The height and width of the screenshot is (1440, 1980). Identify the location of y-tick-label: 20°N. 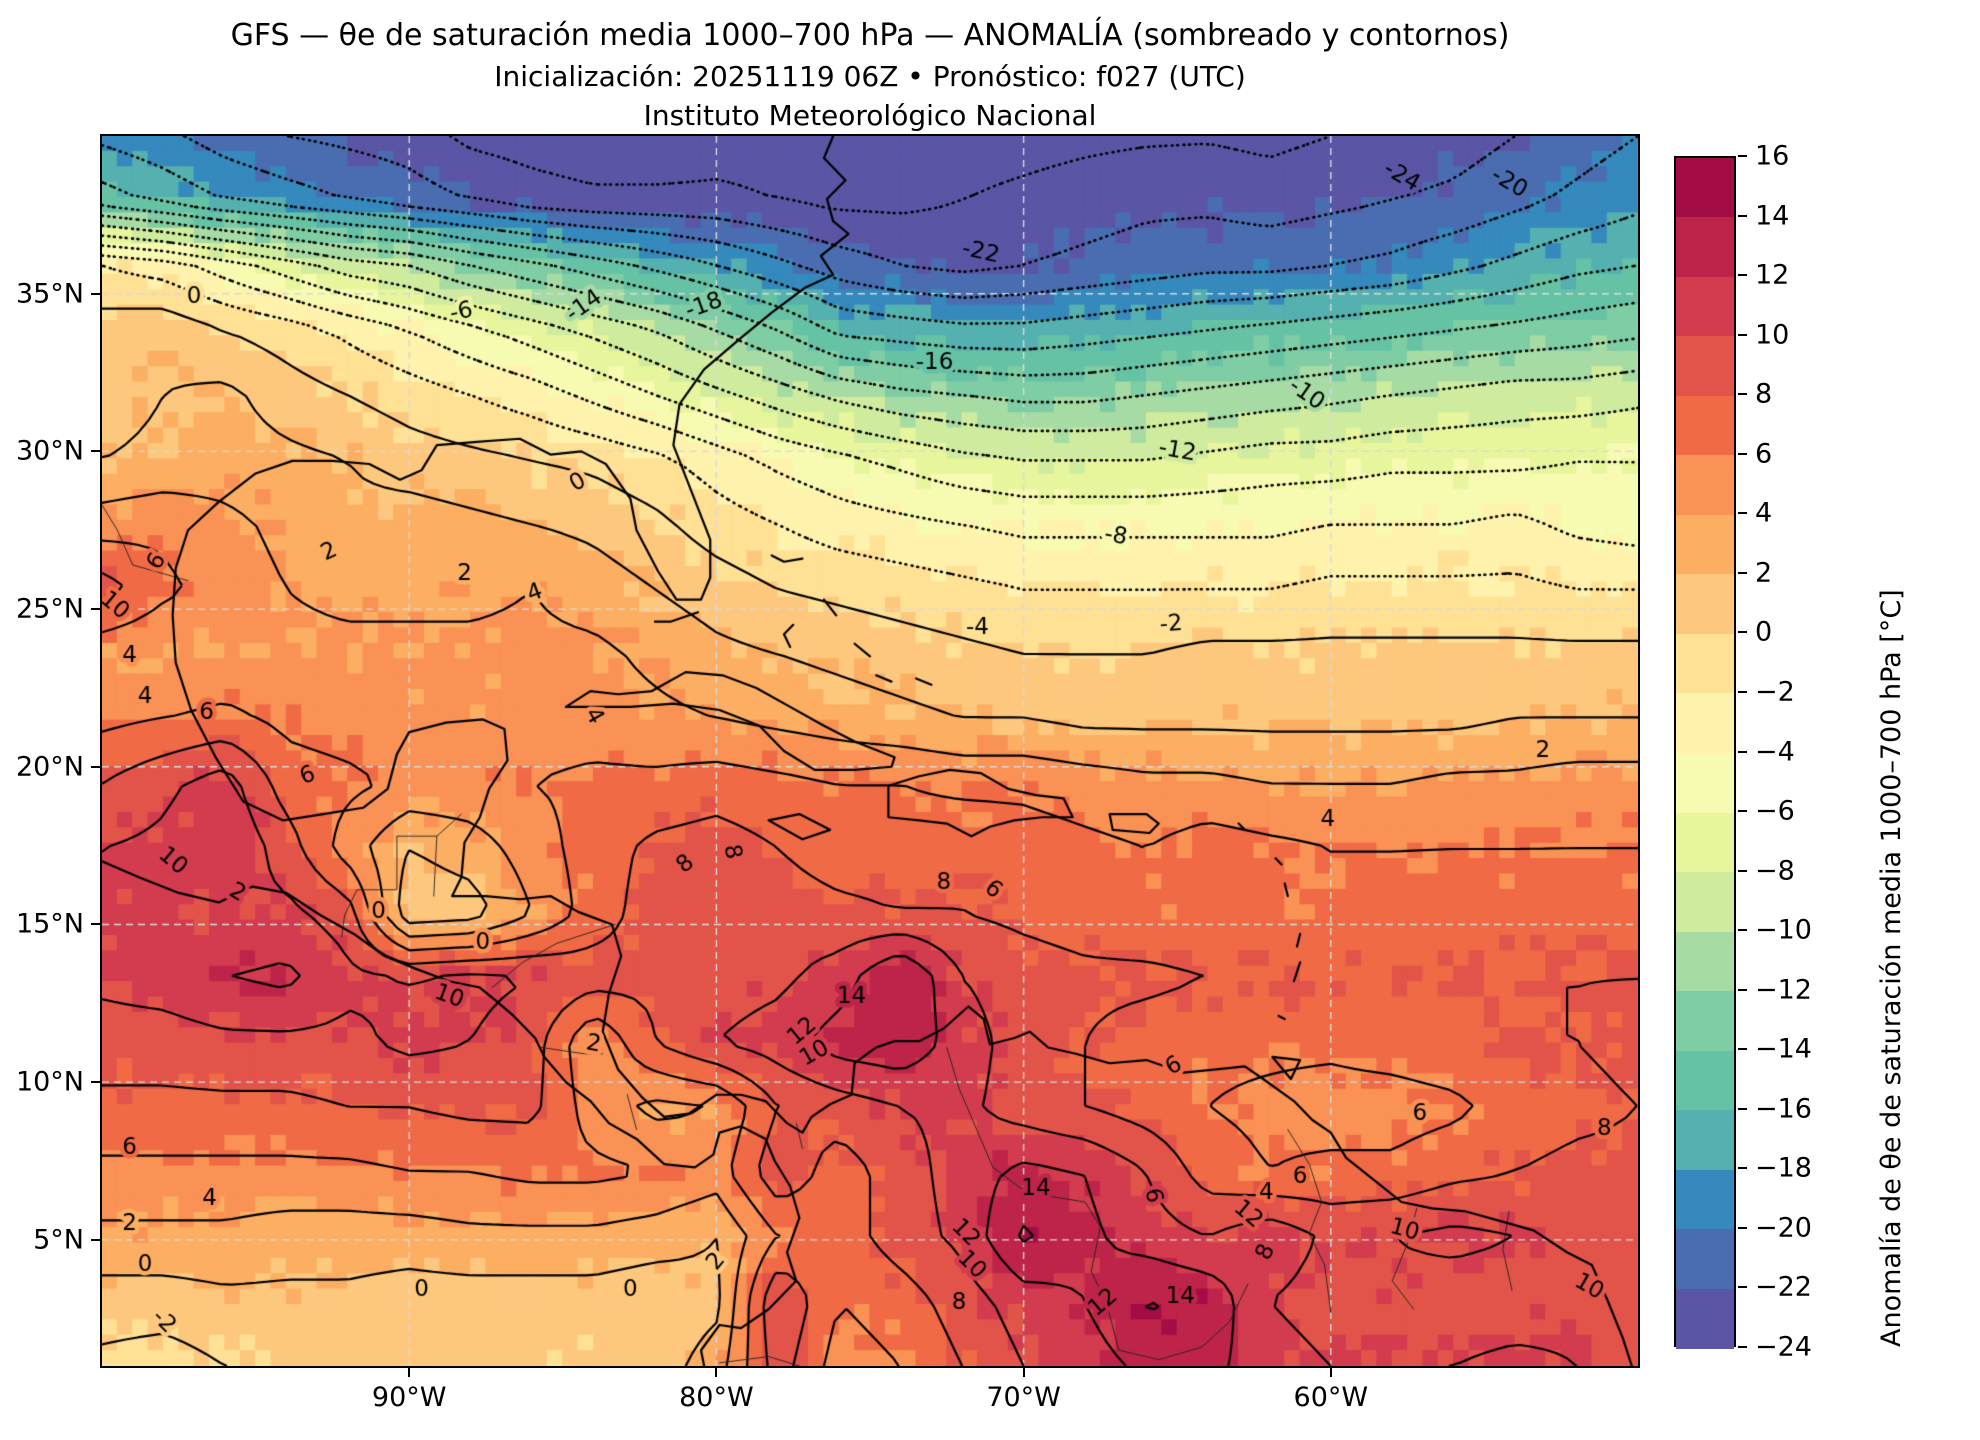
(49, 767).